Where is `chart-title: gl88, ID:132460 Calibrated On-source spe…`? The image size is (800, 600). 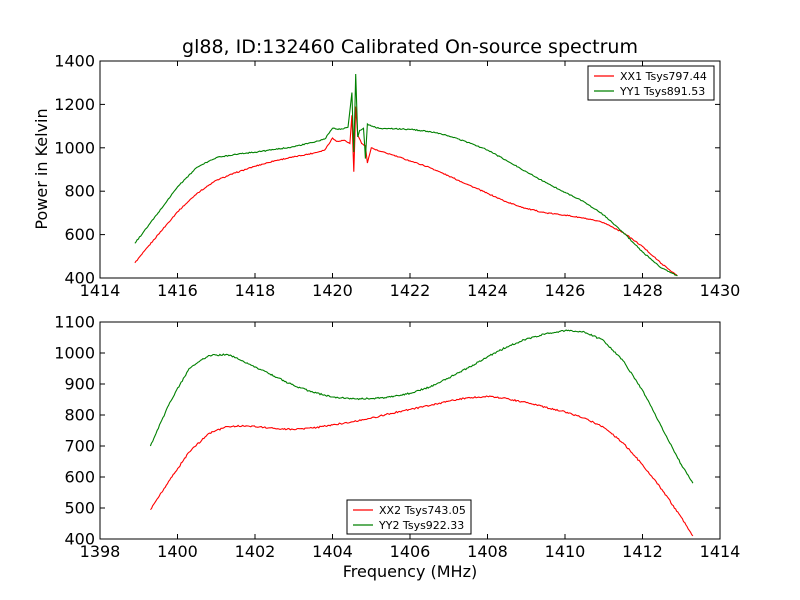 chart-title: gl88, ID:132460 Calibrated On-source spe… is located at coordinates (410, 47).